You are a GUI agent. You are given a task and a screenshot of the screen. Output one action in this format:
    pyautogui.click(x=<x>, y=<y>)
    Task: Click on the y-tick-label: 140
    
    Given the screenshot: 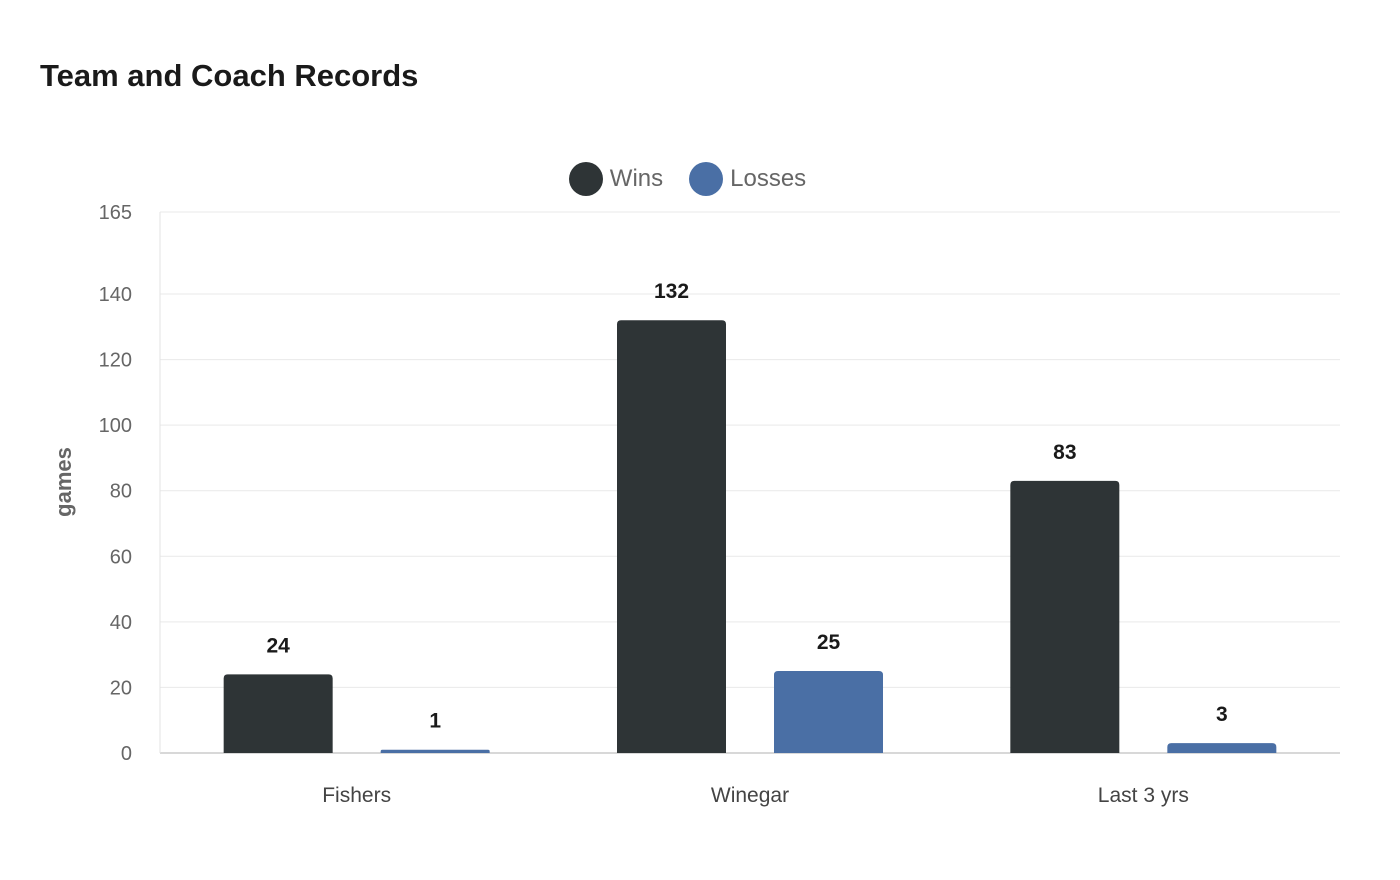 What is the action you would take?
    pyautogui.click(x=115, y=295)
    